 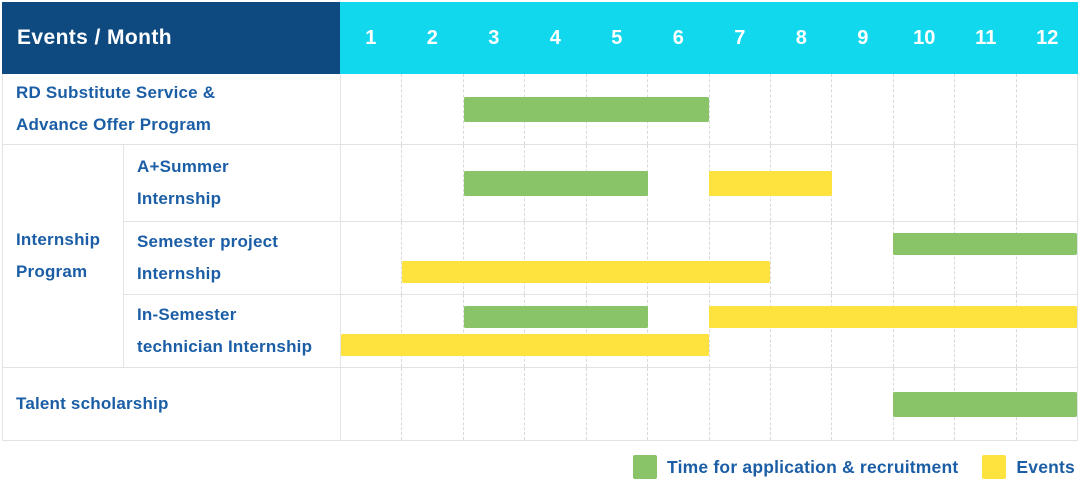 I want to click on month-header-11: 11, so click(x=986, y=37).